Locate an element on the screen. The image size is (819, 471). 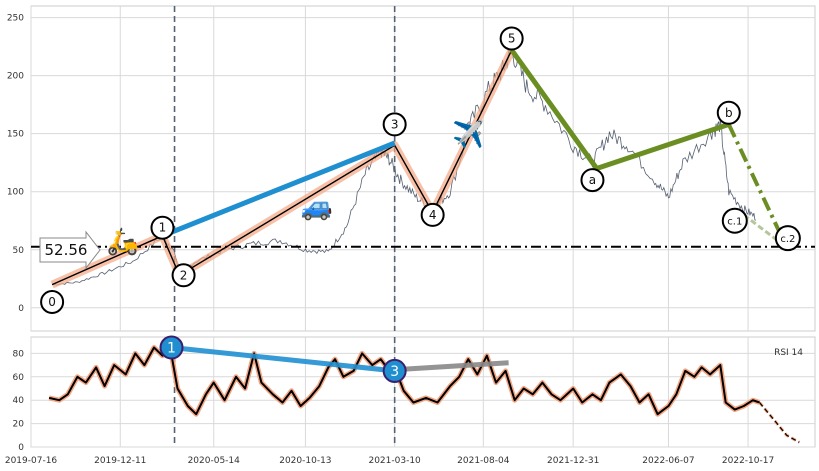
rsi-legend-label: RSI 14 is located at coordinates (788, 353).